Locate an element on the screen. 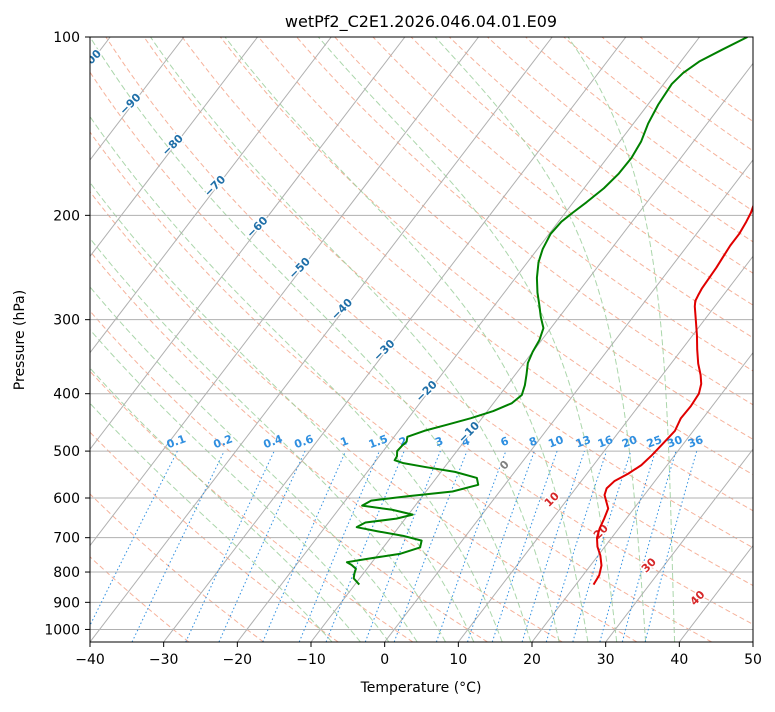  mixing-ratio-label: 6 is located at coordinates (505, 441).